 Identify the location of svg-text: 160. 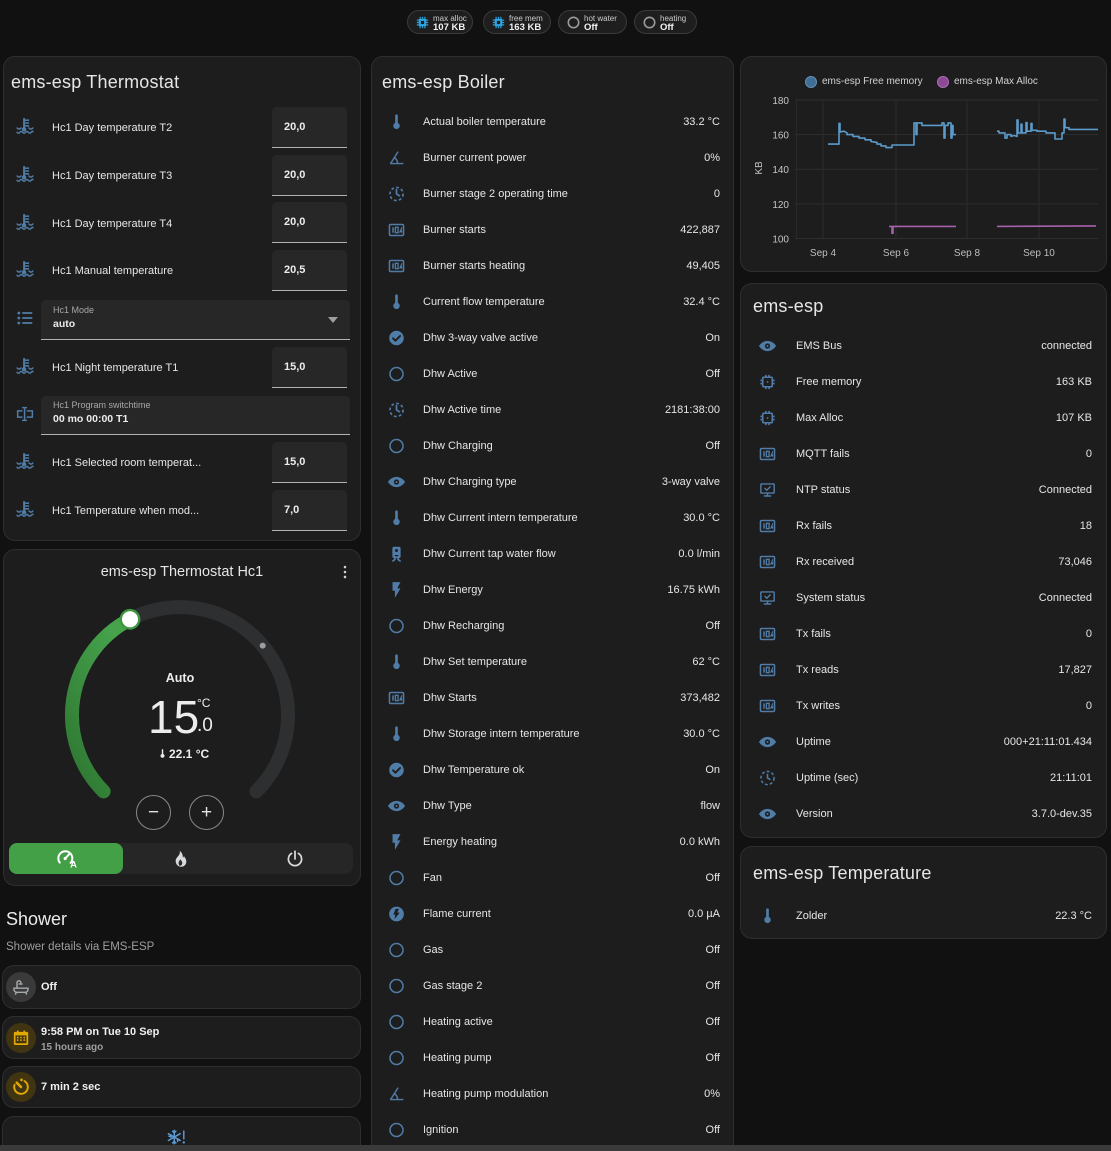
(780, 136).